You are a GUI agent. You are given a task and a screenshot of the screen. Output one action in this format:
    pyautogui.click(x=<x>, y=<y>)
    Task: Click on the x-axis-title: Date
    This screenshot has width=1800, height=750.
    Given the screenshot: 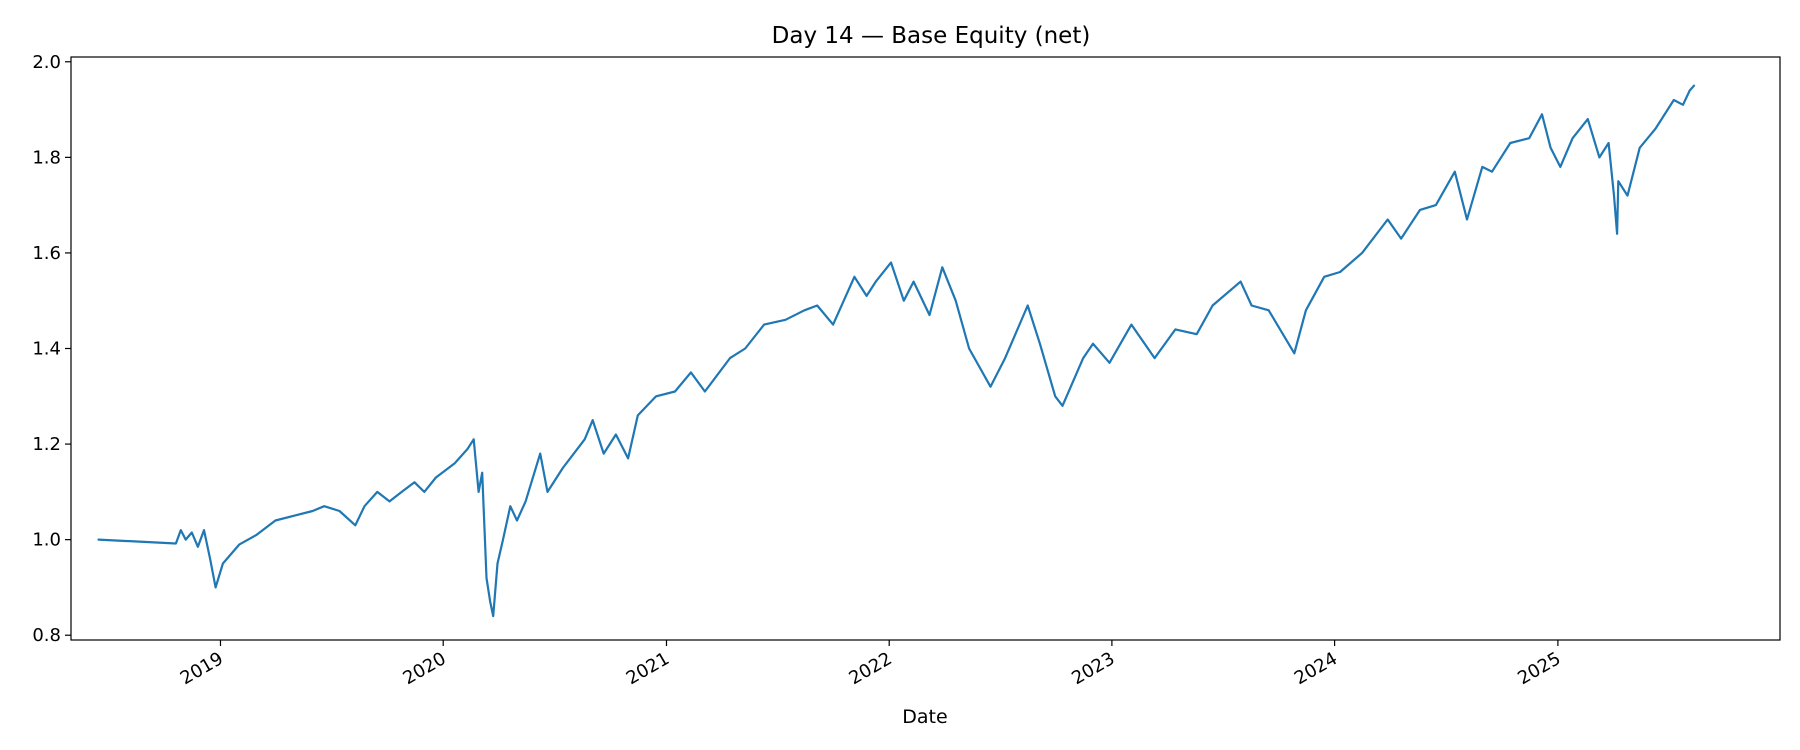 What is the action you would take?
    pyautogui.click(x=924, y=717)
    